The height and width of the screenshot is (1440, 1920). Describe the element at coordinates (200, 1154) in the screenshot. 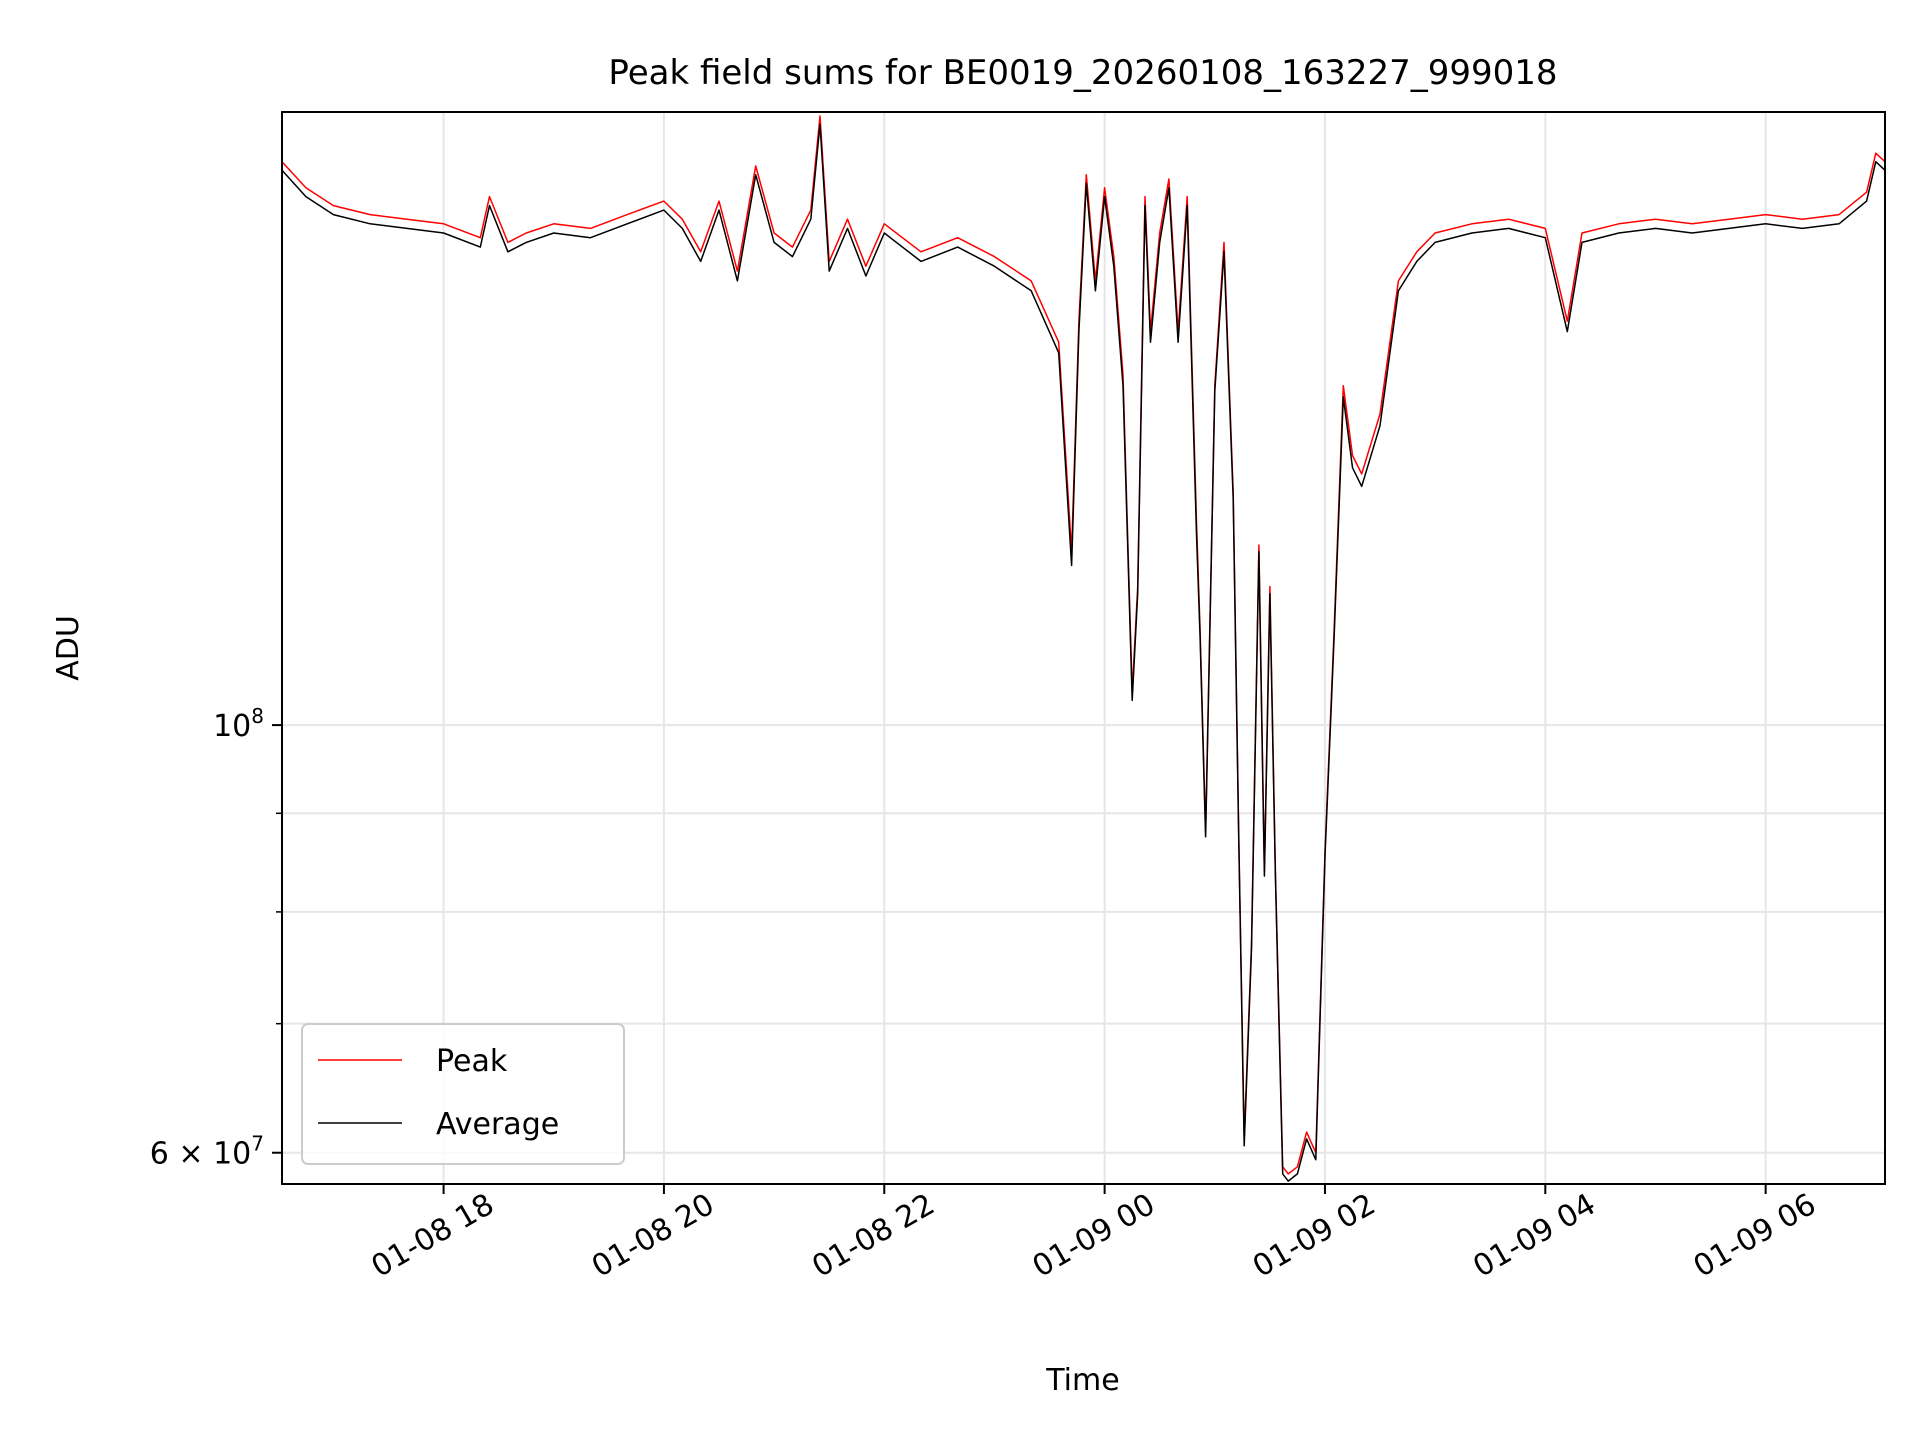

I see `y-tick-label-base: 6 × 10` at that location.